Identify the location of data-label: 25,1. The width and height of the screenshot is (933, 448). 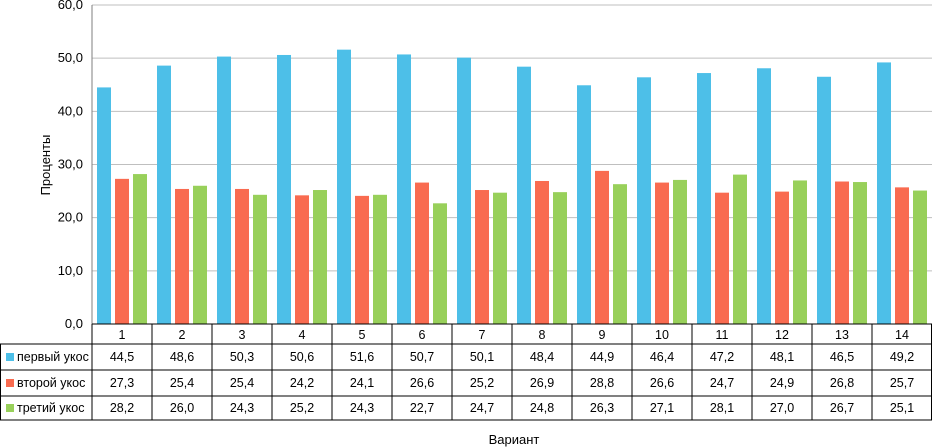
(902, 408).